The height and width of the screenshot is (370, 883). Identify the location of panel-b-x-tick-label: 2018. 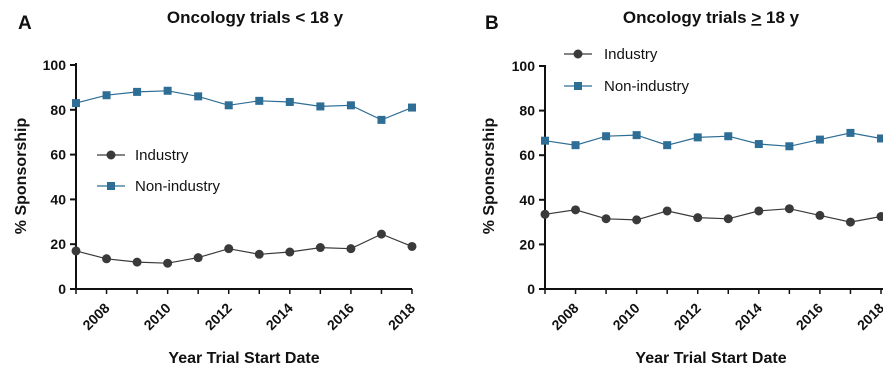
(868, 316).